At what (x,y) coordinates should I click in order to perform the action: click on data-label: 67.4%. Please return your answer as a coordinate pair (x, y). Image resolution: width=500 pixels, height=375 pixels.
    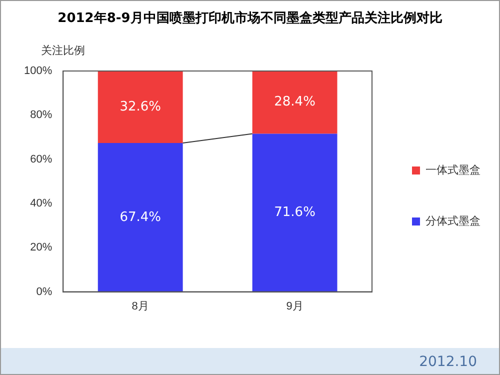
    Looking at the image, I should click on (141, 217).